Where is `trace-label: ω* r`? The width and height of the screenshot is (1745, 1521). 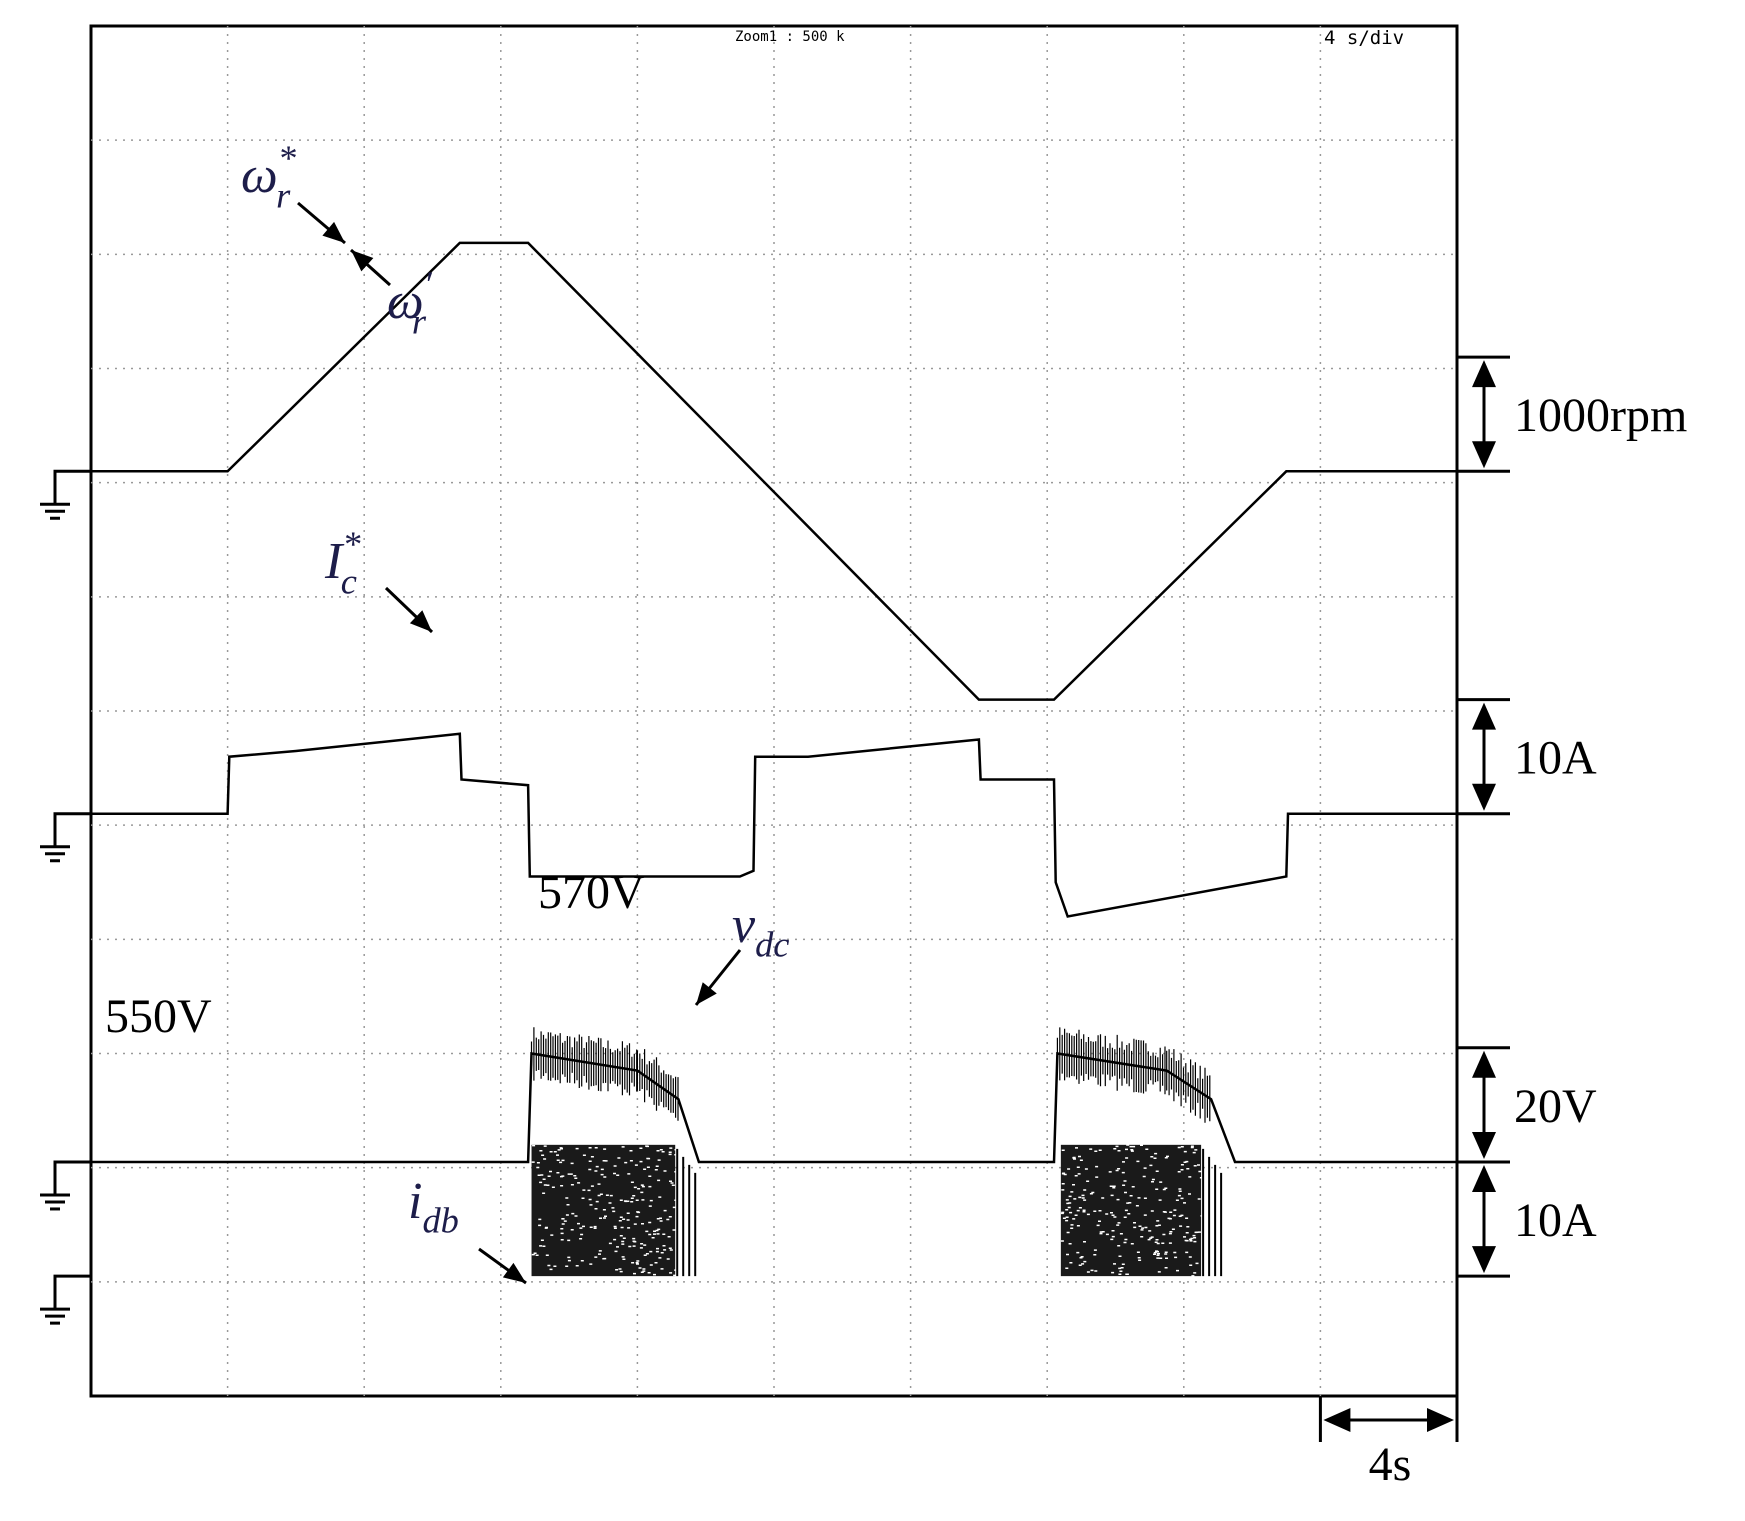 trace-label: ω* r is located at coordinates (269, 176).